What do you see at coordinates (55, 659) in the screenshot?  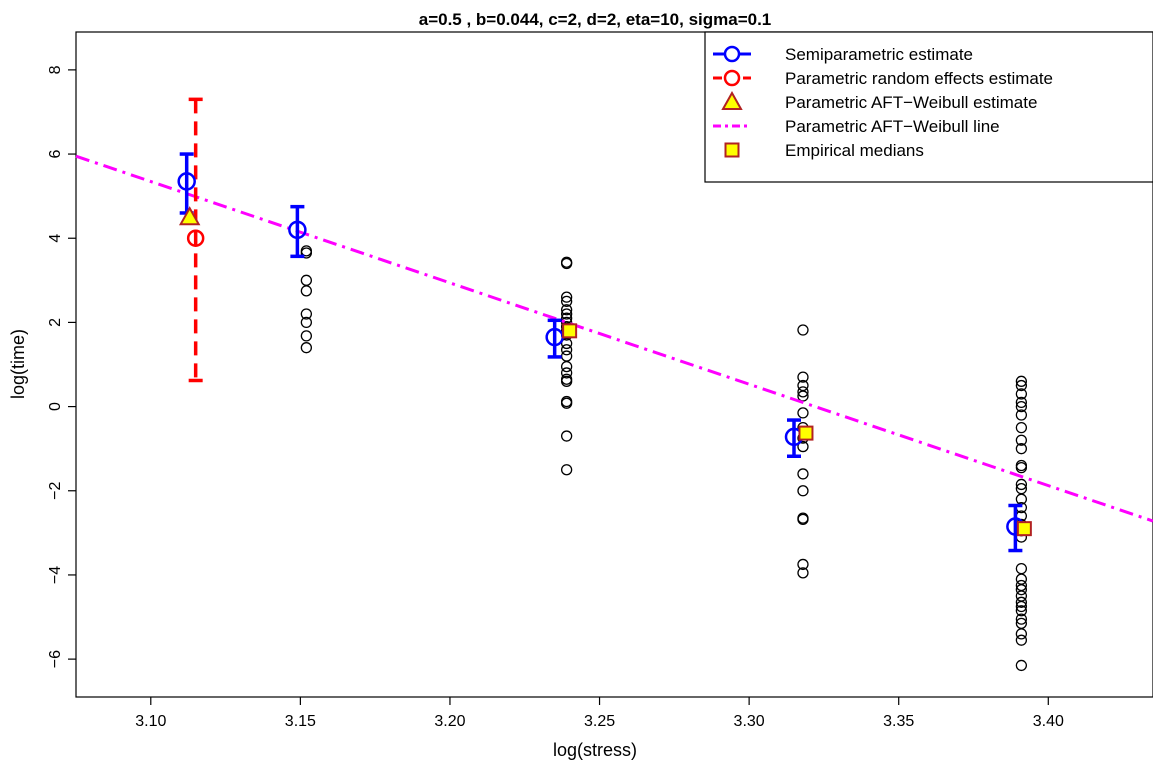 I see `y-tick-label: −6` at bounding box center [55, 659].